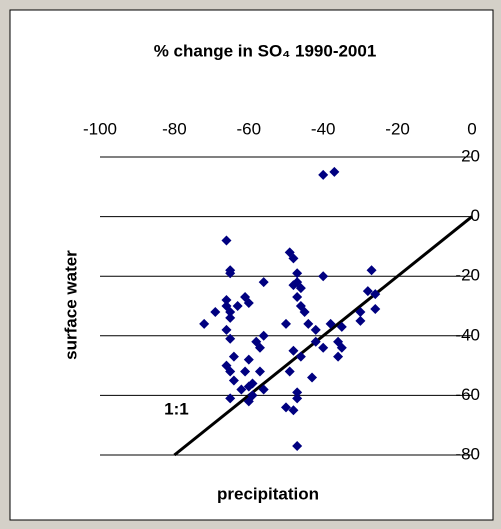 The height and width of the screenshot is (529, 501). What do you see at coordinates (475, 215) in the screenshot?
I see `y-tick-label: 0` at bounding box center [475, 215].